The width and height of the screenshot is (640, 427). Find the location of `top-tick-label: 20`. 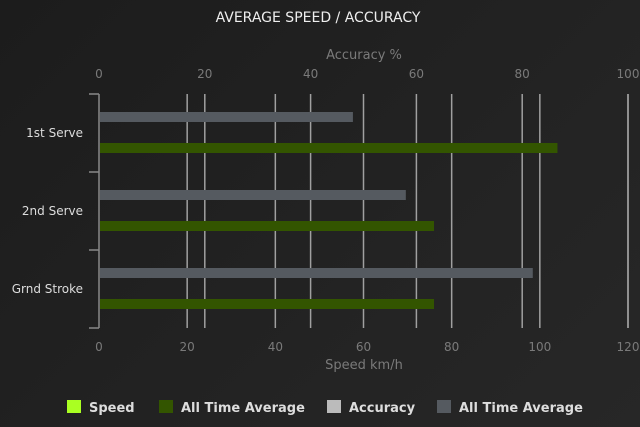

top-tick-label: 20 is located at coordinates (204, 74).